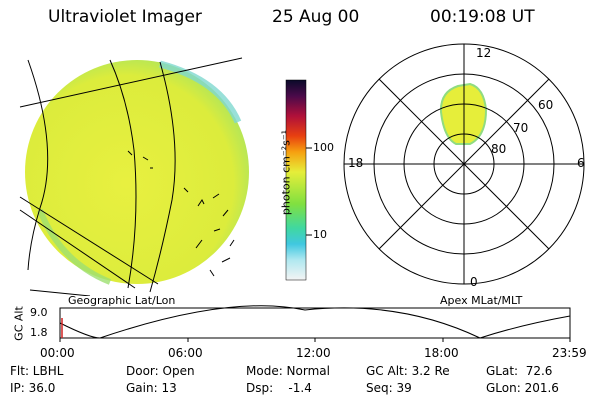 The width and height of the screenshot is (600, 400). Describe the element at coordinates (19, 323) in the screenshot. I see `gc-alt-axis-label: GC Alt` at that location.